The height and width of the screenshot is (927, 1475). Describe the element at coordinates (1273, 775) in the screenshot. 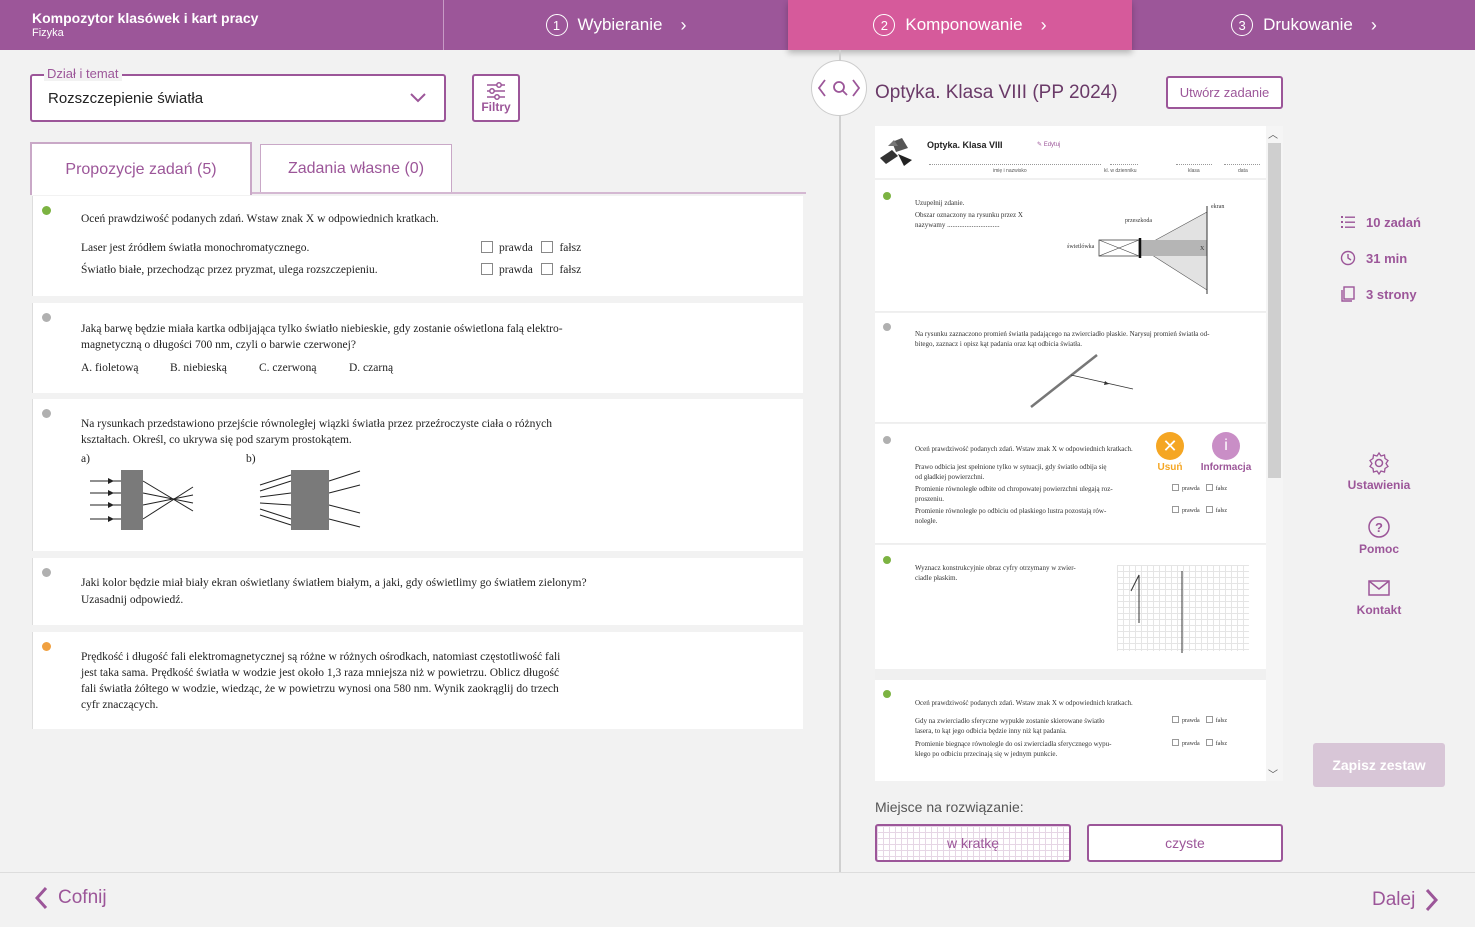

I see `chevron-down-icon: ﹀` at that location.